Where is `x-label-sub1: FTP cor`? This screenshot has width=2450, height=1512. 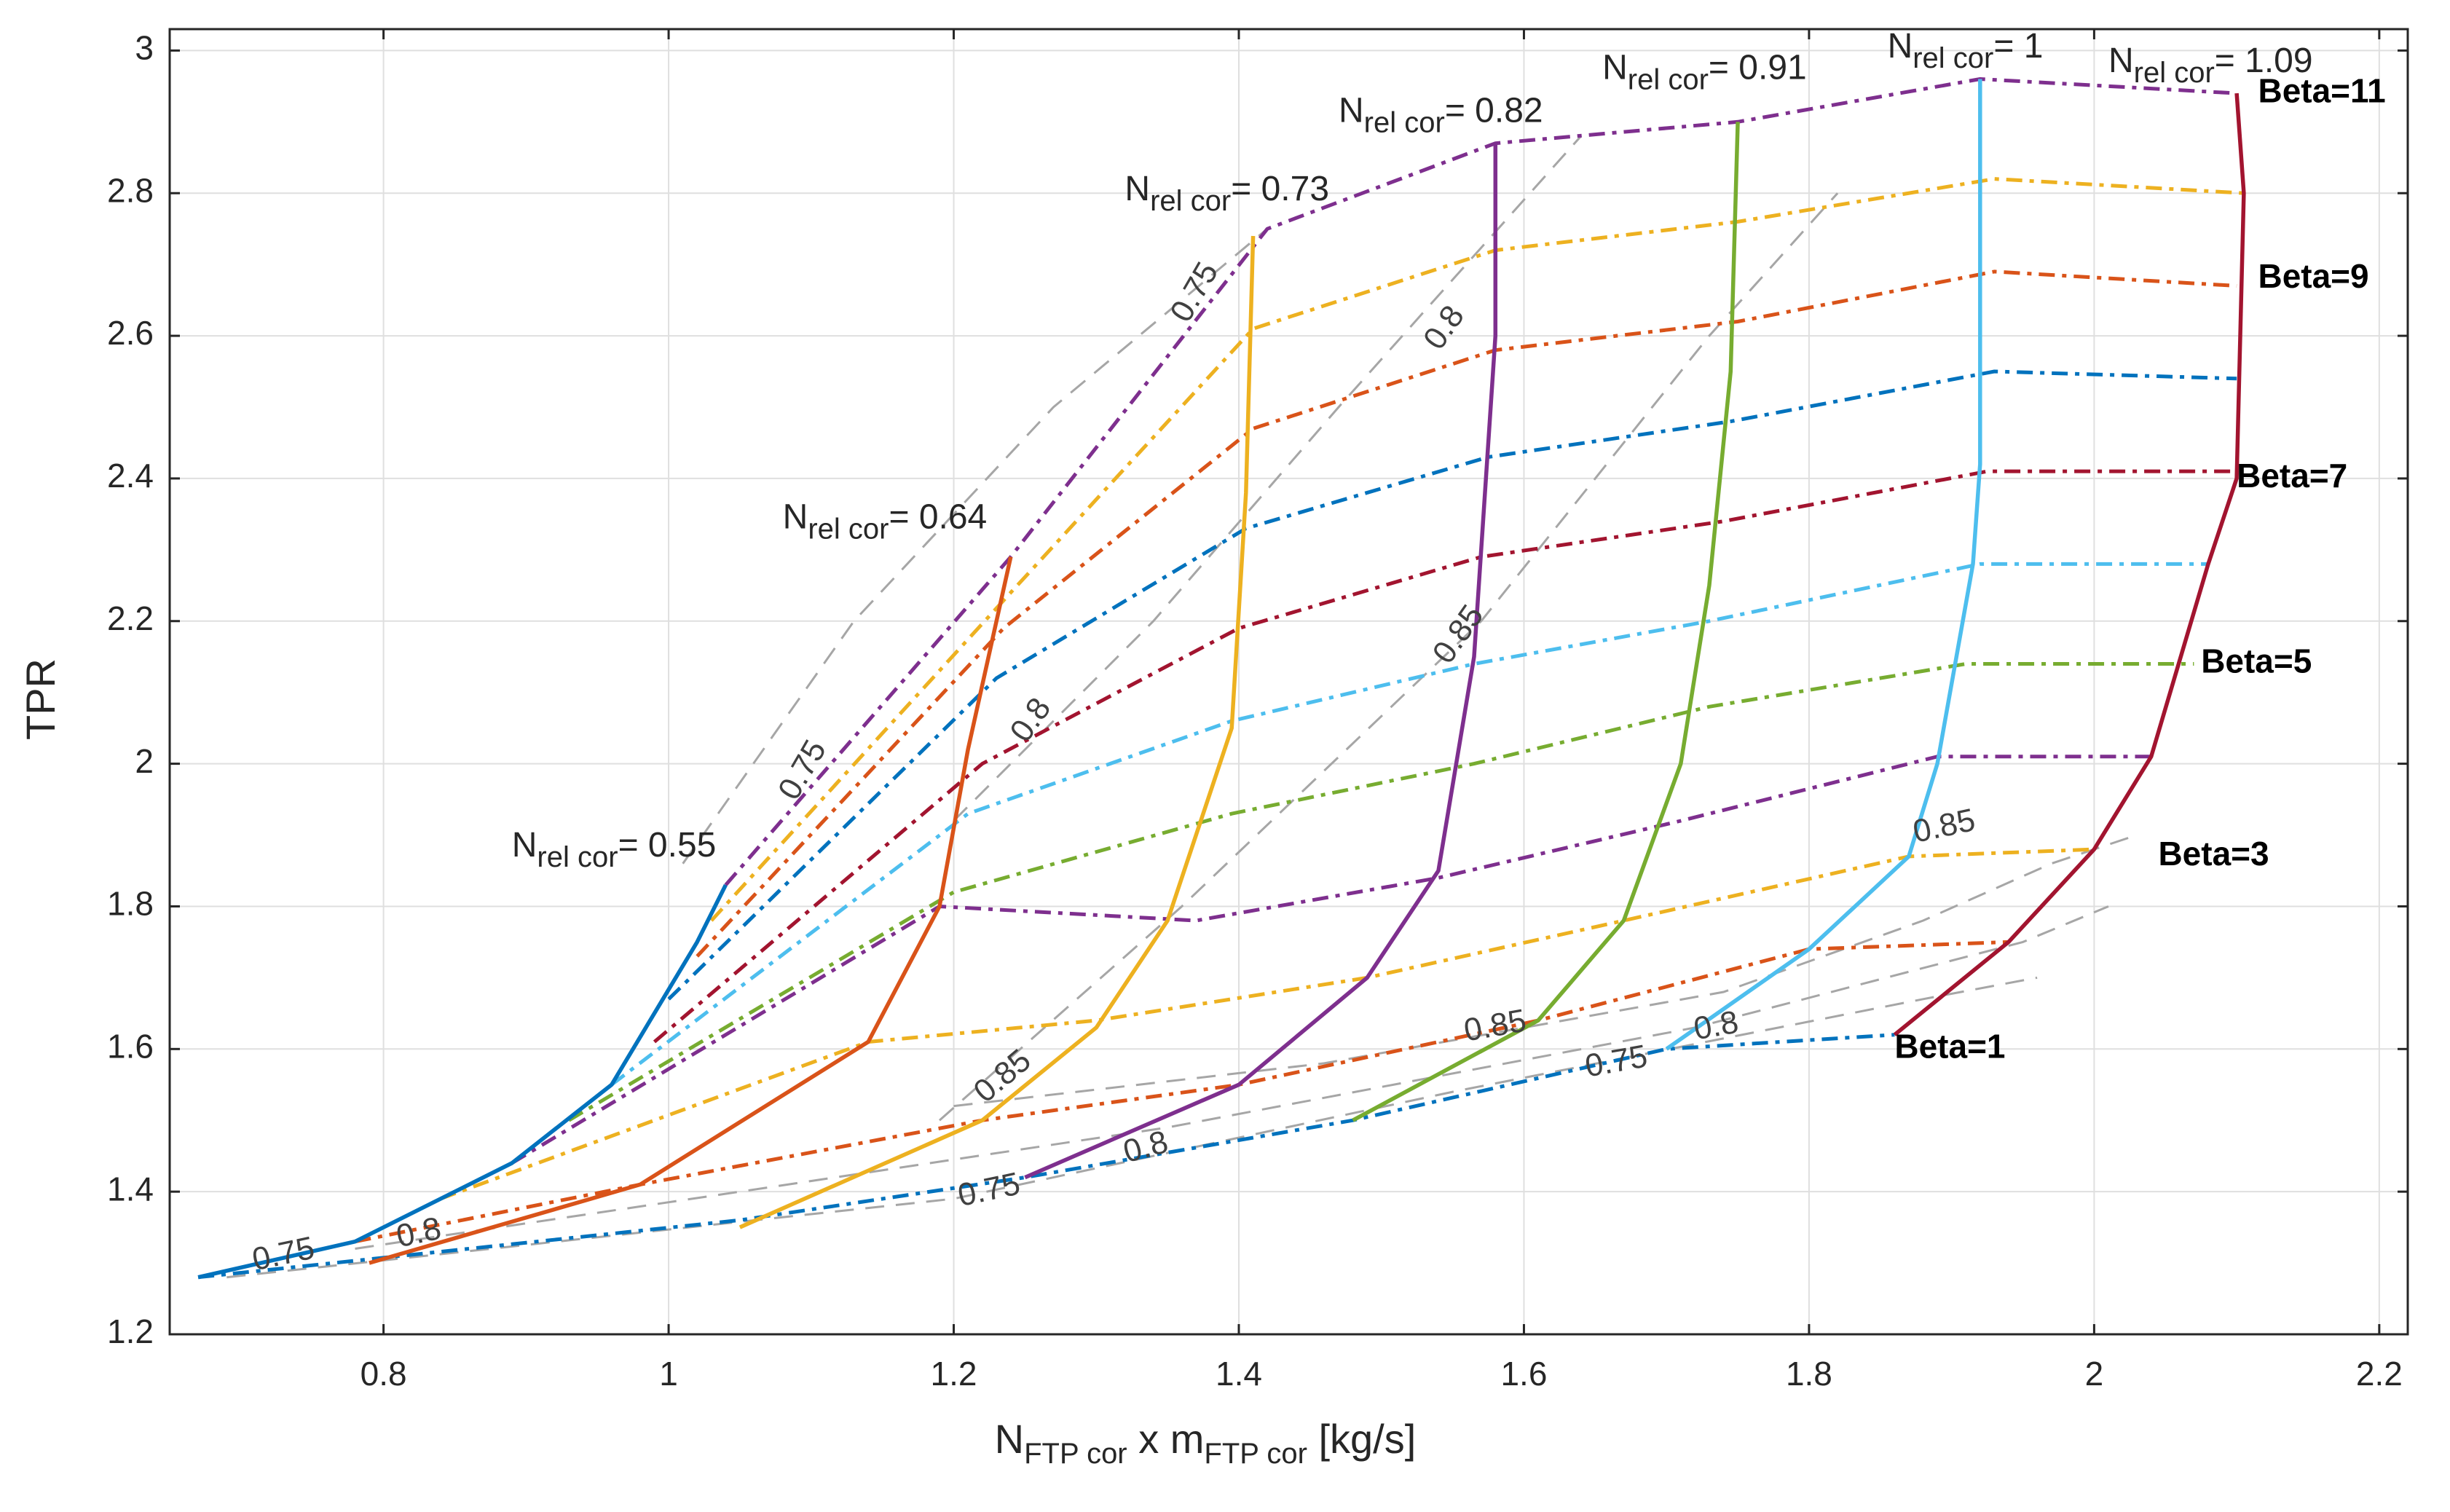
x-label-sub1: FTP cor is located at coordinates (1075, 1454).